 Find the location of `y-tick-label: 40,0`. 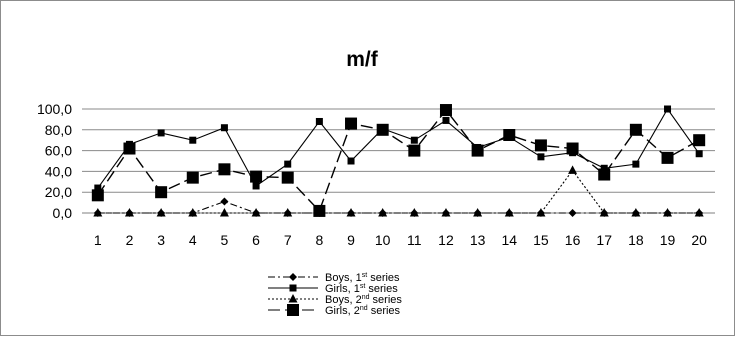

y-tick-label: 40,0 is located at coordinates (58, 171).